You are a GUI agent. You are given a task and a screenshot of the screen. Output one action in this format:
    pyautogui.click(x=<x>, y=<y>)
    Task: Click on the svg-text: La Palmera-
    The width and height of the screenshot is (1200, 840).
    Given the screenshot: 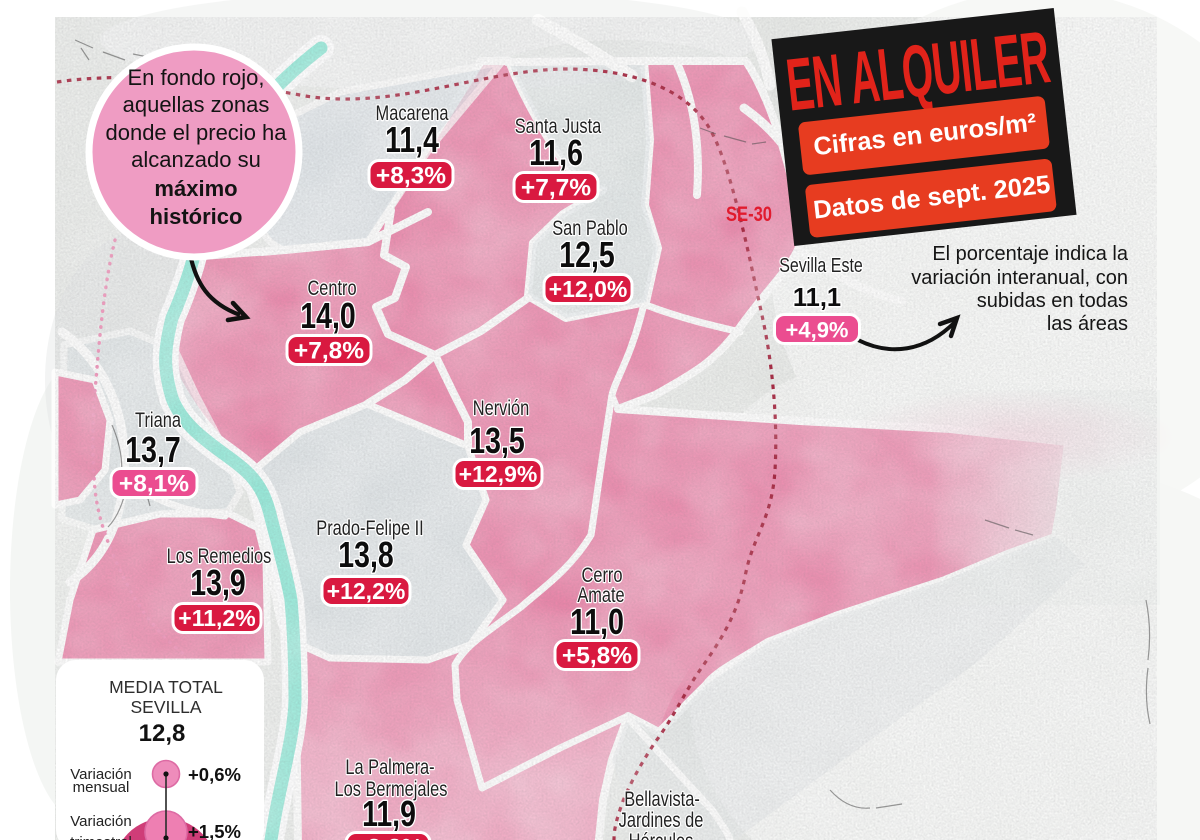 What is the action you would take?
    pyautogui.click(x=389, y=767)
    